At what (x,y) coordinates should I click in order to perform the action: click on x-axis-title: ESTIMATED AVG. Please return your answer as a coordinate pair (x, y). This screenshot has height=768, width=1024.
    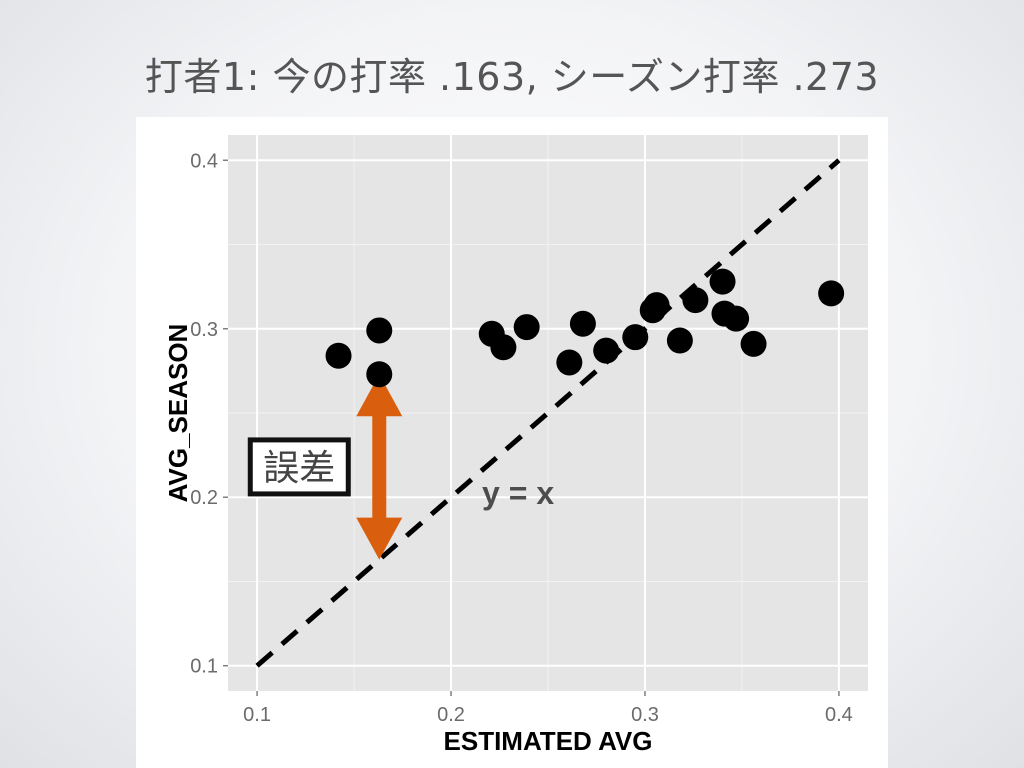
    Looking at the image, I should click on (548, 741).